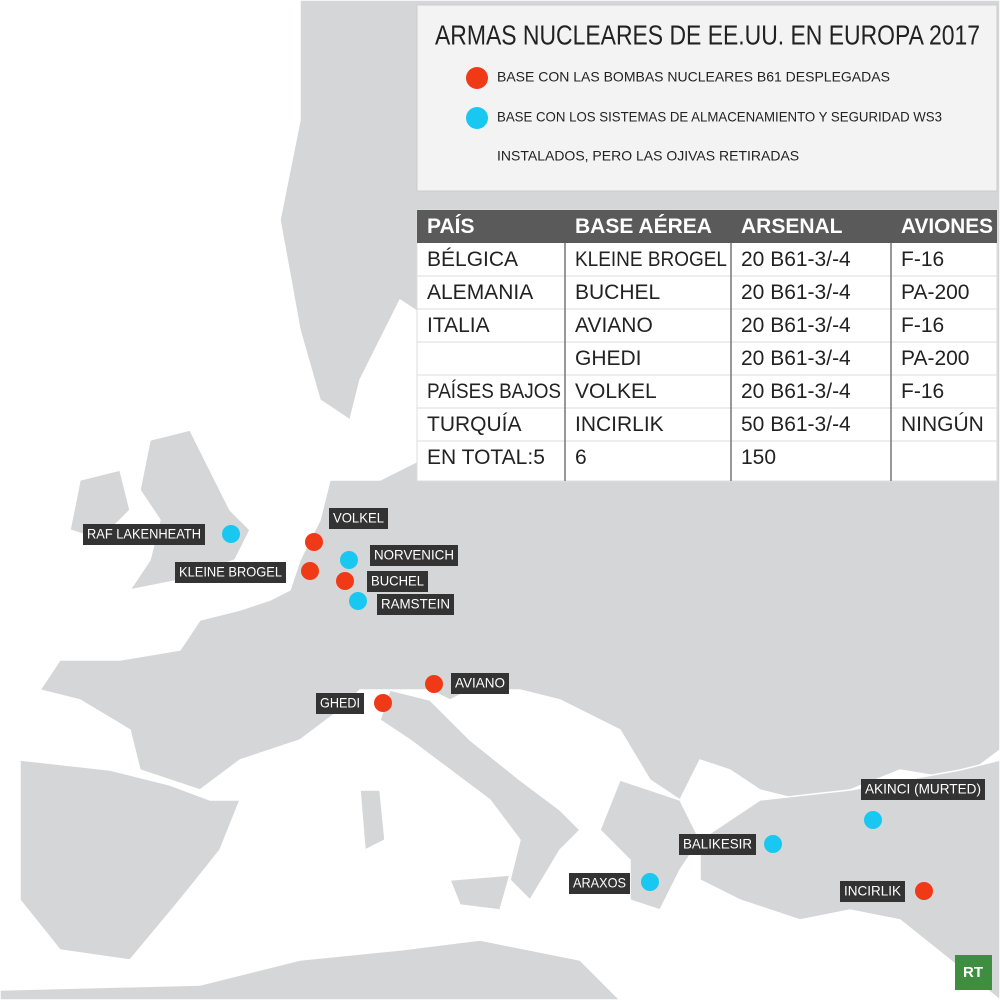  I want to click on base-label: AKINCI (MURTED), so click(923, 789).